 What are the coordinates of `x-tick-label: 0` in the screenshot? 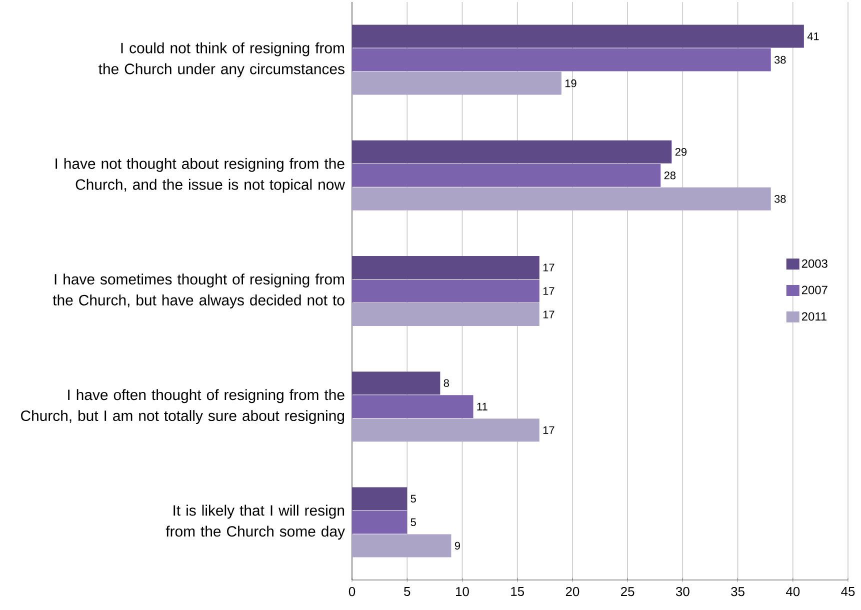 It's located at (352, 591).